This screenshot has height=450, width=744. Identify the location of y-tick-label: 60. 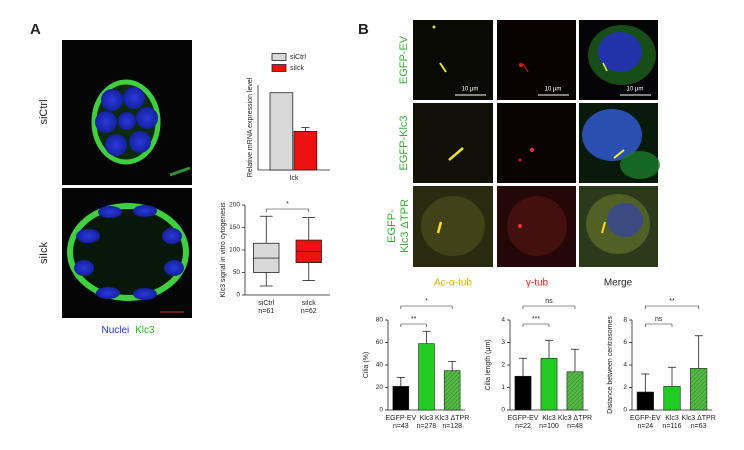
(380, 342).